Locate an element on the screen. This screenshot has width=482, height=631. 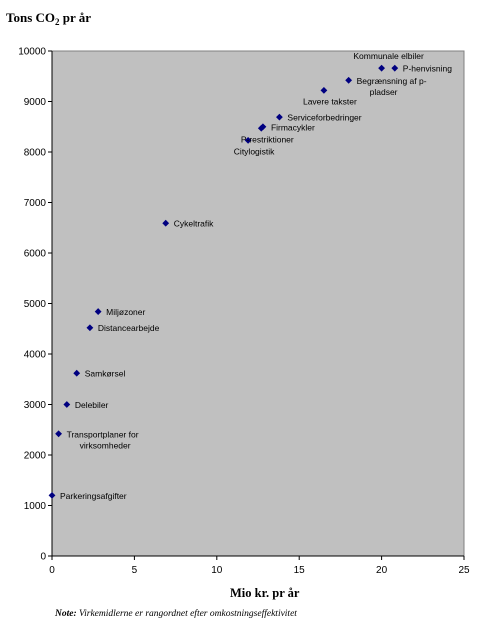
y-tick-label: 9000 is located at coordinates (35, 102).